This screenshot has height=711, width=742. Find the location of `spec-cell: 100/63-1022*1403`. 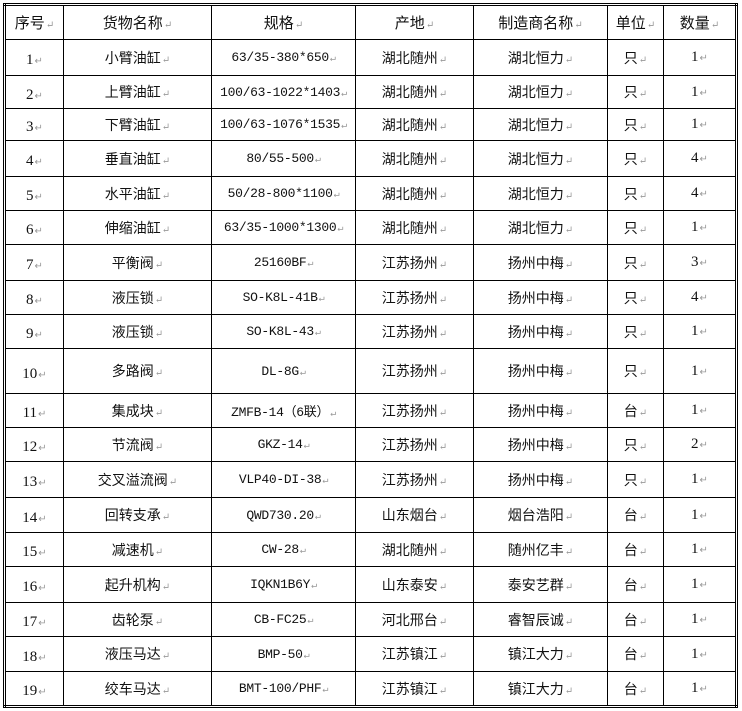

spec-cell: 100/63-1022*1403 is located at coordinates (283, 92).